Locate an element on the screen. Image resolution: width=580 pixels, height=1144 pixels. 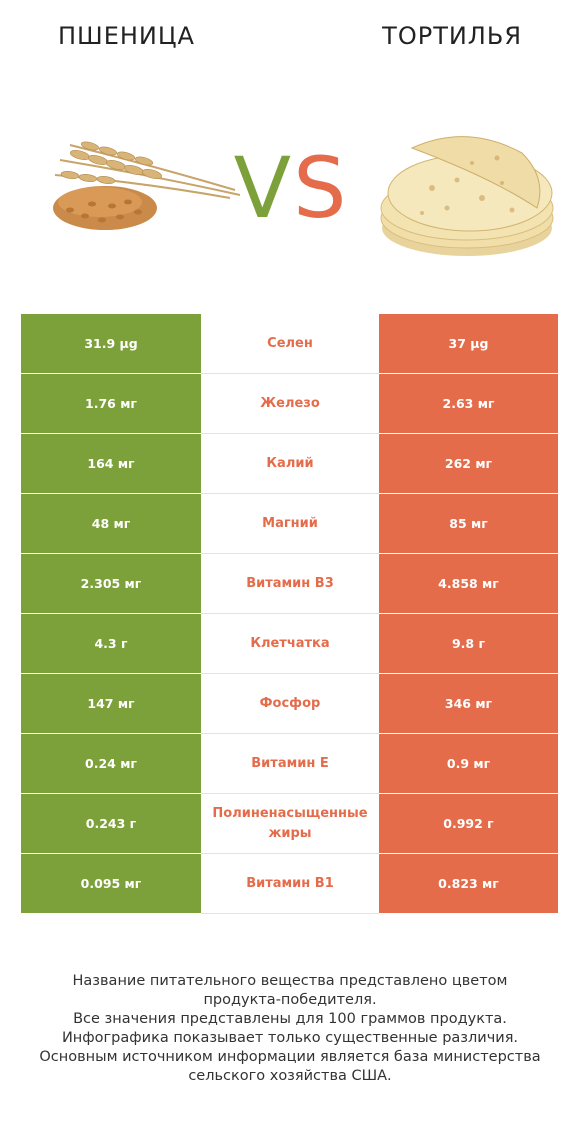
right-product-title: ТОРТИЛЬЯ is located at coordinates (452, 36).